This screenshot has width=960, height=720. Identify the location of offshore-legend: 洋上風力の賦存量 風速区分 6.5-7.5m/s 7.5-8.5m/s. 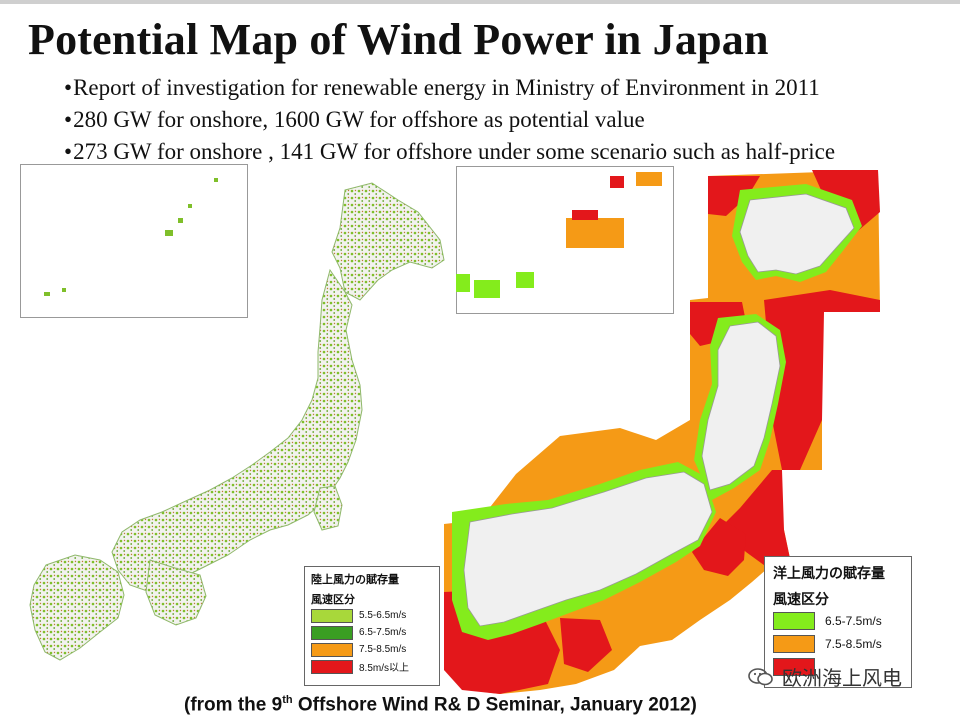
(838, 622).